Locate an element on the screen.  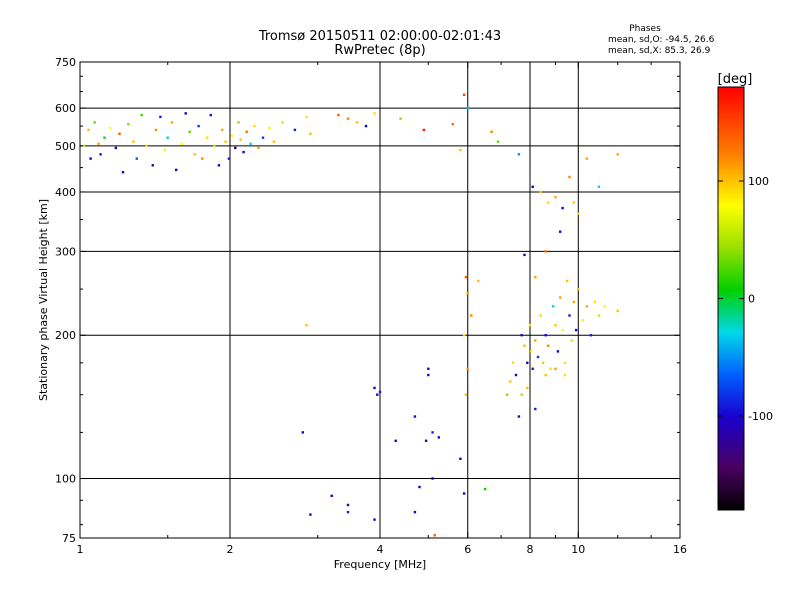
y-tick-label: 75 is located at coordinates (69, 538).